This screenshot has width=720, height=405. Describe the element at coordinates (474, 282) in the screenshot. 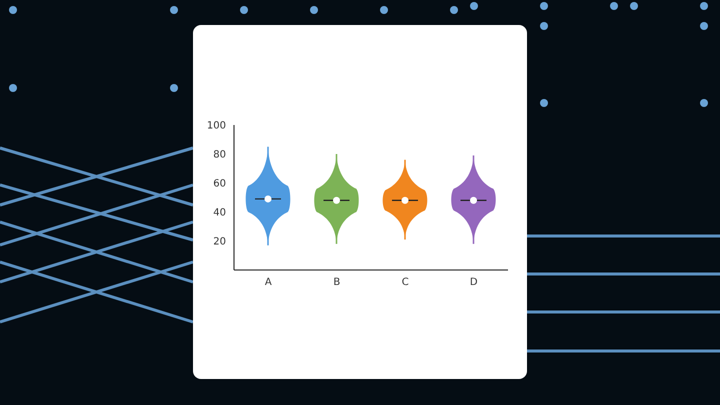

I see `x-tick-label: D` at that location.